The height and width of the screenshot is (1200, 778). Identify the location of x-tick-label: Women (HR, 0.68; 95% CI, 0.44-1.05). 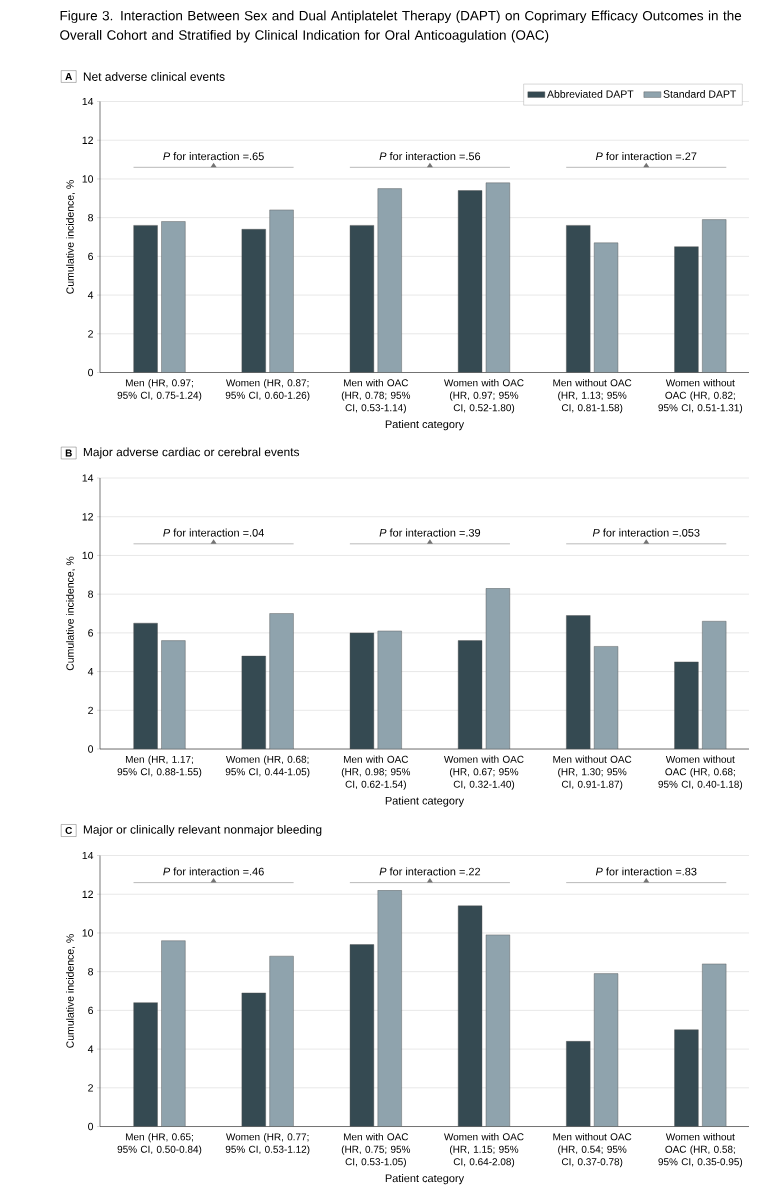
(267, 766).